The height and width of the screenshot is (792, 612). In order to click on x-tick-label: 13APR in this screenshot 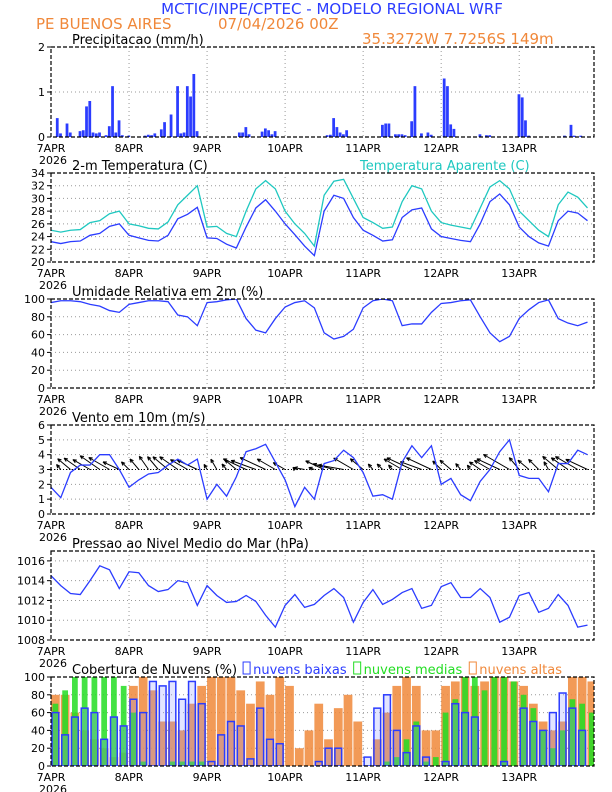, I will do `click(519, 399)`.